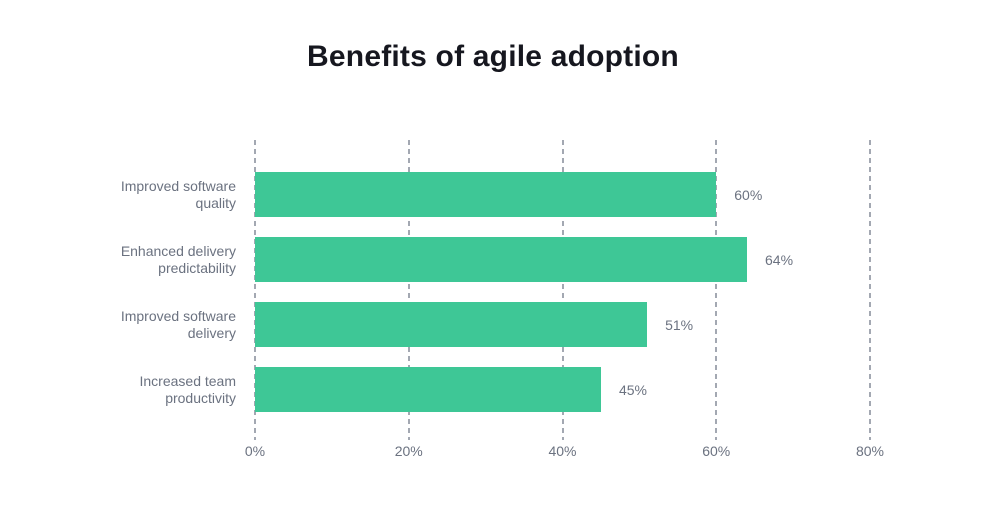 Image resolution: width=1000 pixels, height=524 pixels. I want to click on bar-value-label: 45%, so click(632, 389).